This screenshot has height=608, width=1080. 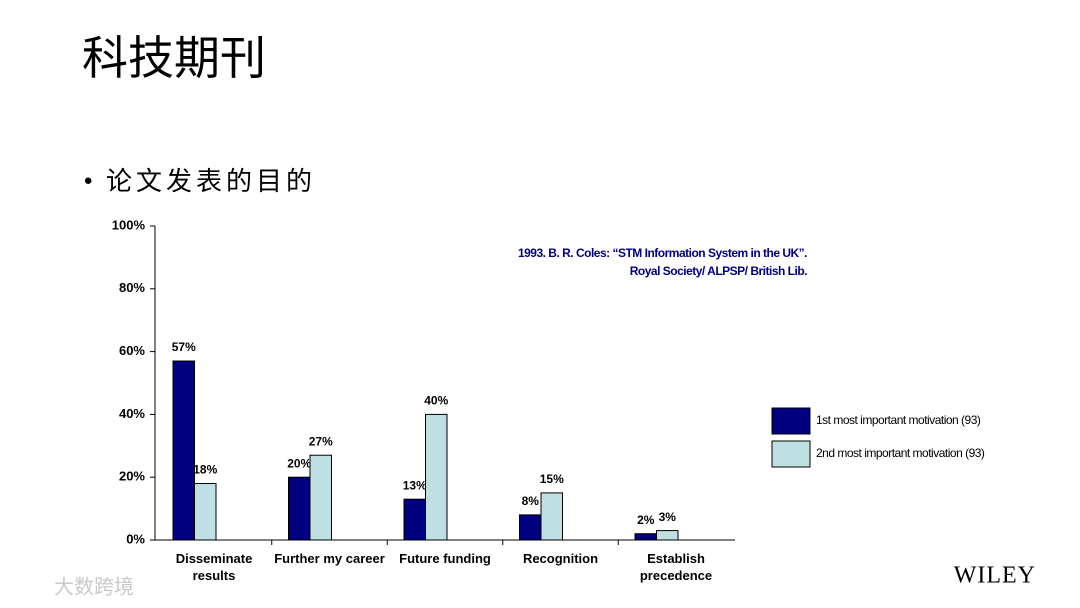 What do you see at coordinates (900, 453) in the screenshot?
I see `legend-label: 2nd most important motivation (93)` at bounding box center [900, 453].